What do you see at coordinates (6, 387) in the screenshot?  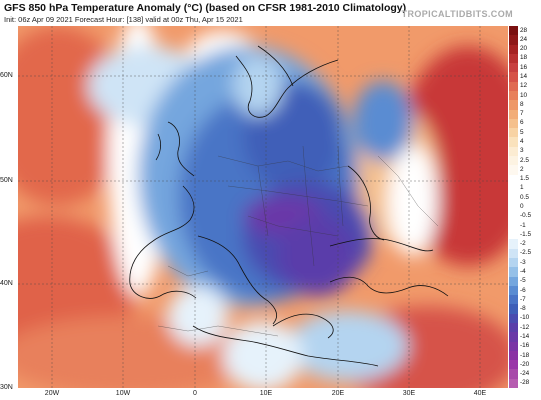 I see `lat-label-30n: 30N` at bounding box center [6, 387].